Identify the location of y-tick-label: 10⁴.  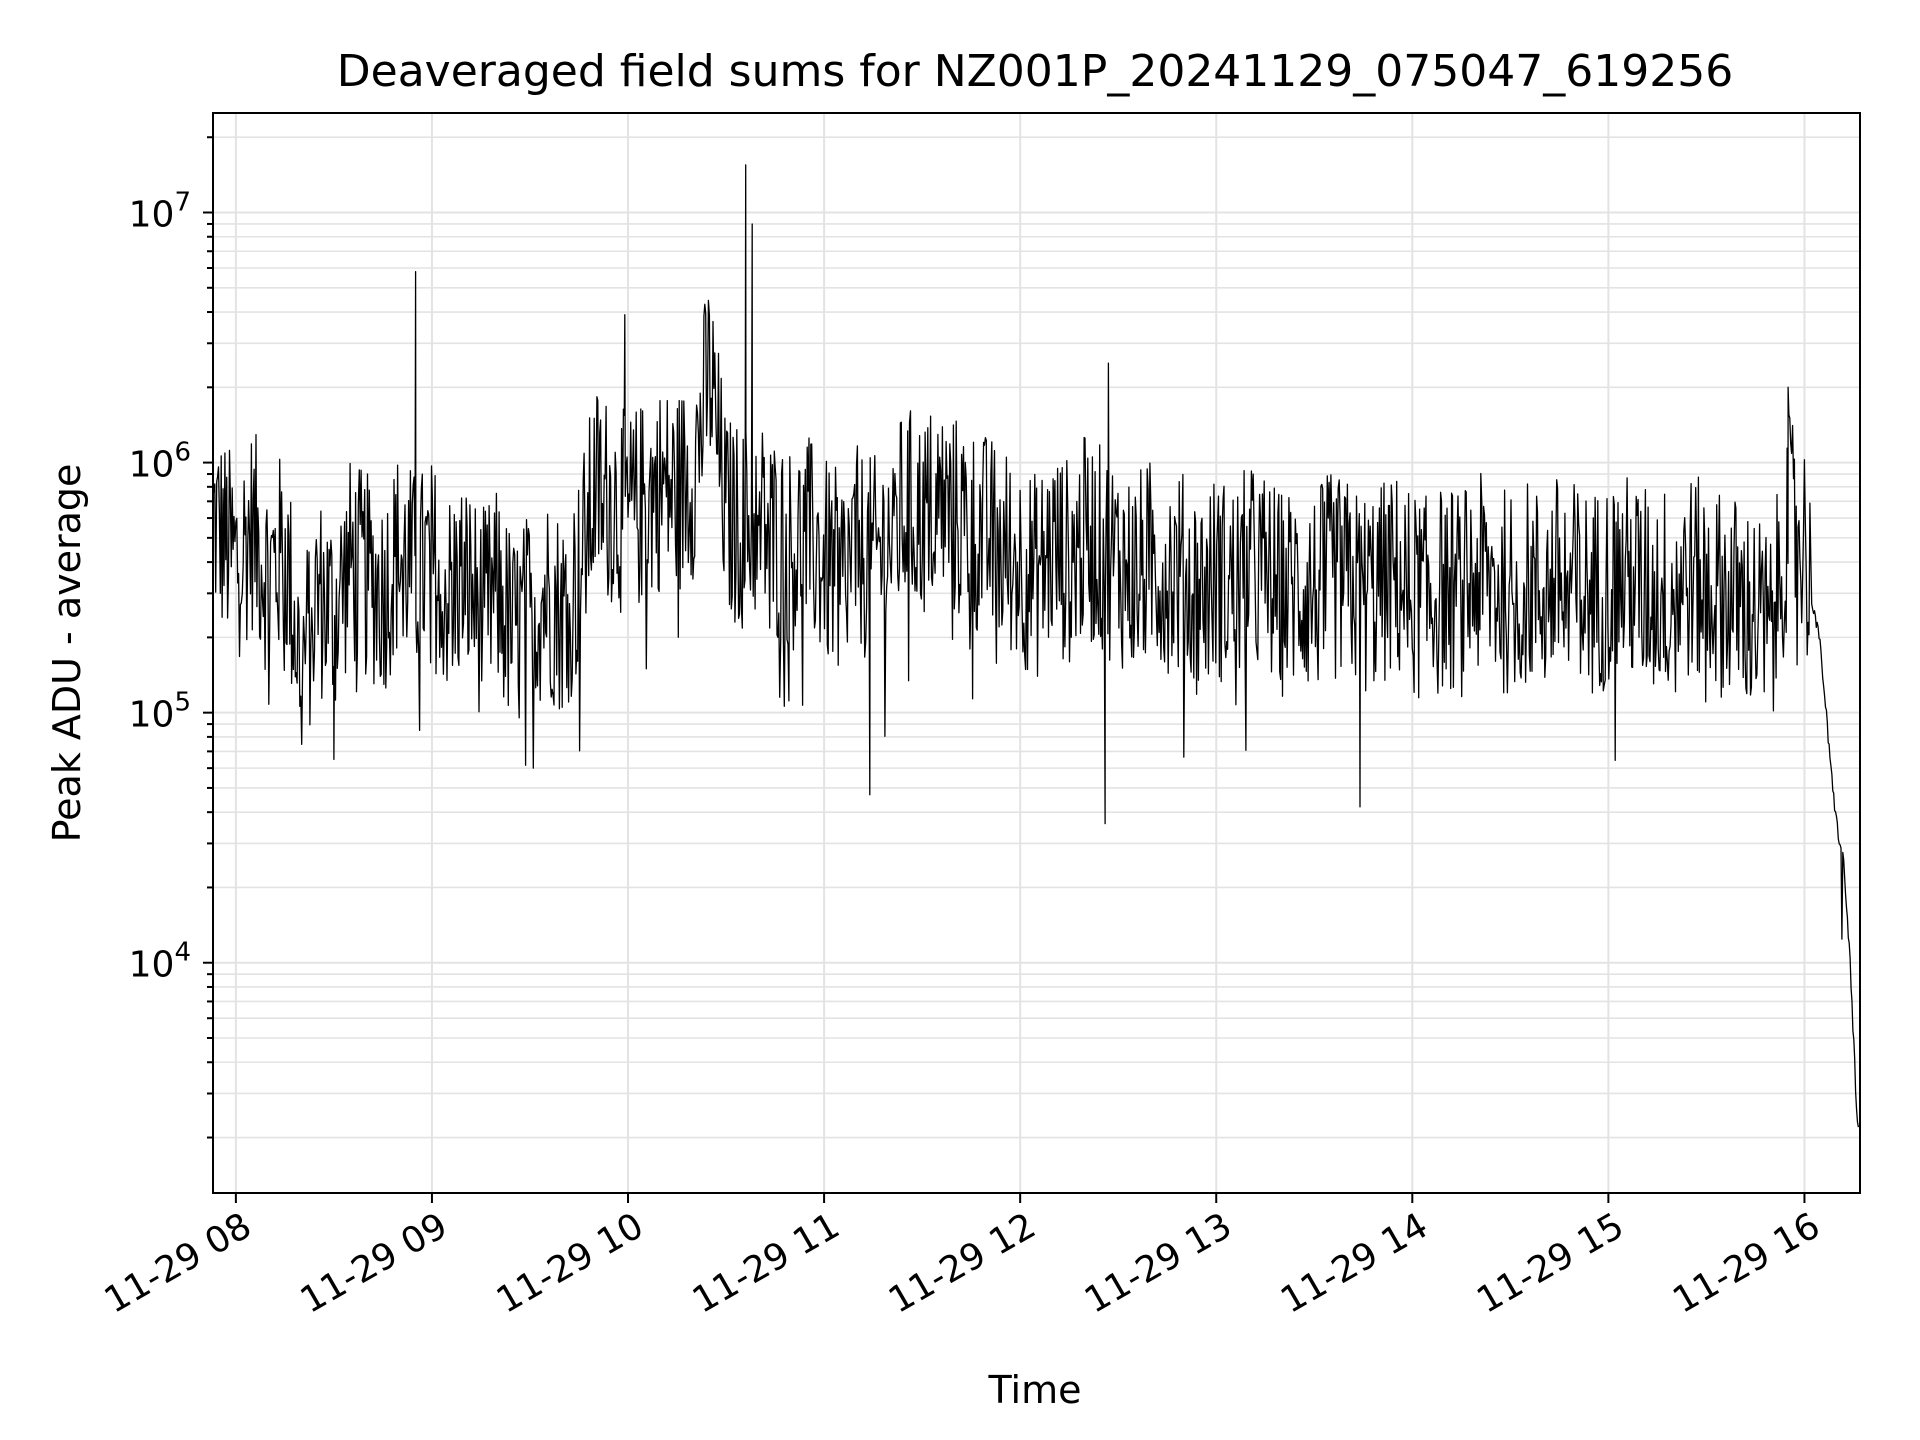
(160, 962).